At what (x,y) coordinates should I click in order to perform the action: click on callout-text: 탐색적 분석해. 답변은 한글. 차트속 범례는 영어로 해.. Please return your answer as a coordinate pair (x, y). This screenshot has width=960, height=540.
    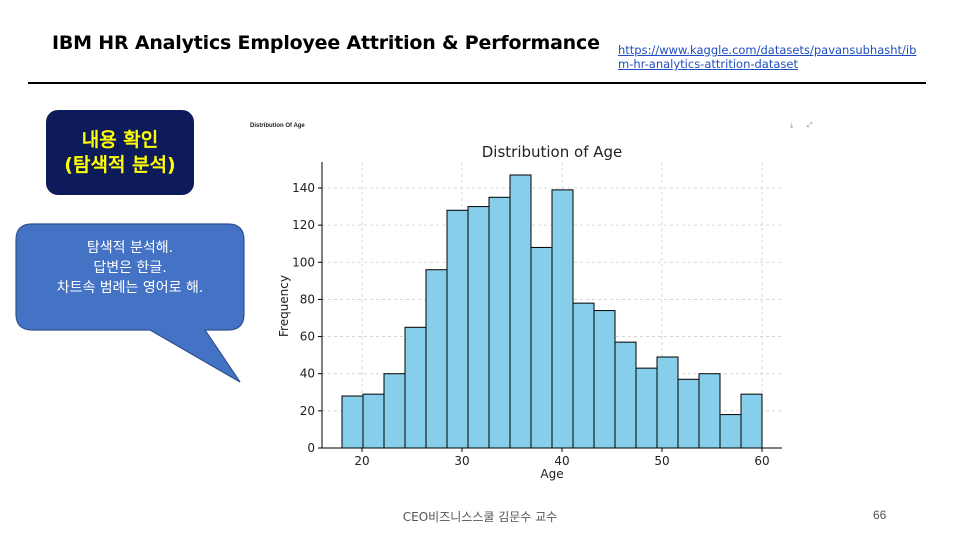
    Looking at the image, I should click on (130, 268).